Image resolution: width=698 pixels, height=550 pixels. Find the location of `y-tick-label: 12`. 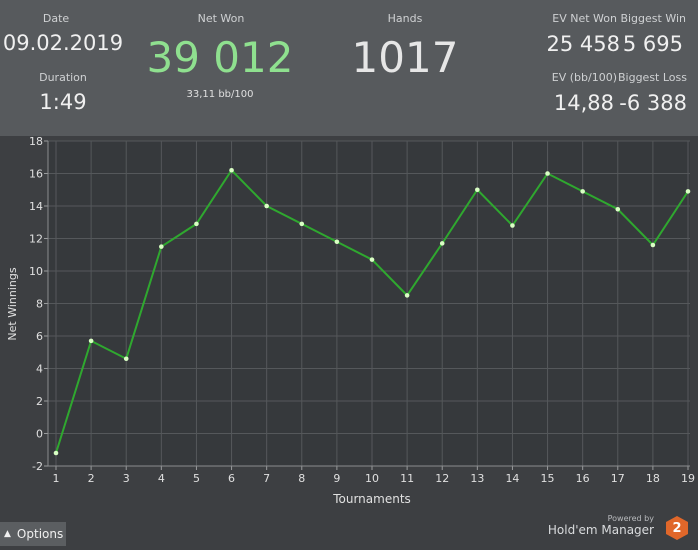

y-tick-label: 12 is located at coordinates (36, 239).